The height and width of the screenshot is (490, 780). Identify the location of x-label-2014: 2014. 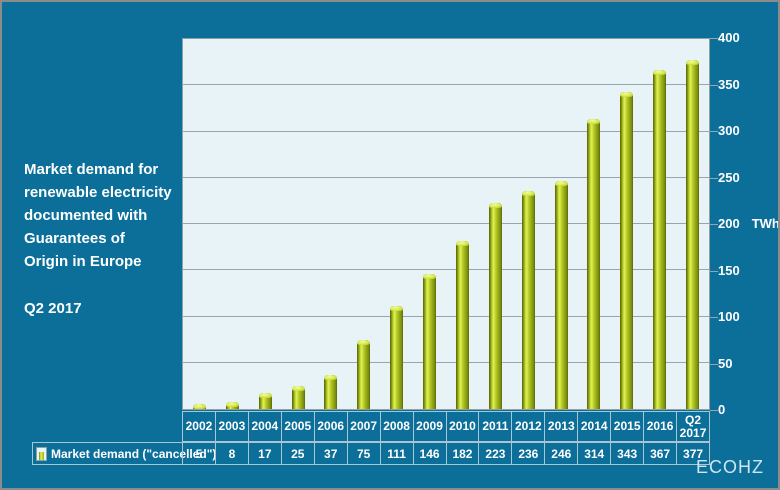
(594, 426).